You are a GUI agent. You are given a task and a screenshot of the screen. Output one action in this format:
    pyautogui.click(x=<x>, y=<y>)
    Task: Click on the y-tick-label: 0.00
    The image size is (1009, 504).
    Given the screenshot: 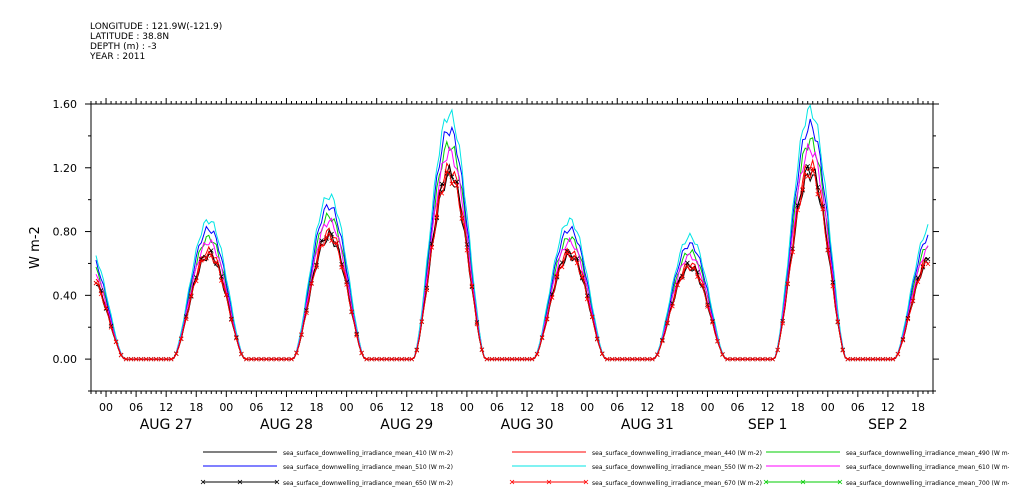 What is the action you would take?
    pyautogui.click(x=65, y=359)
    